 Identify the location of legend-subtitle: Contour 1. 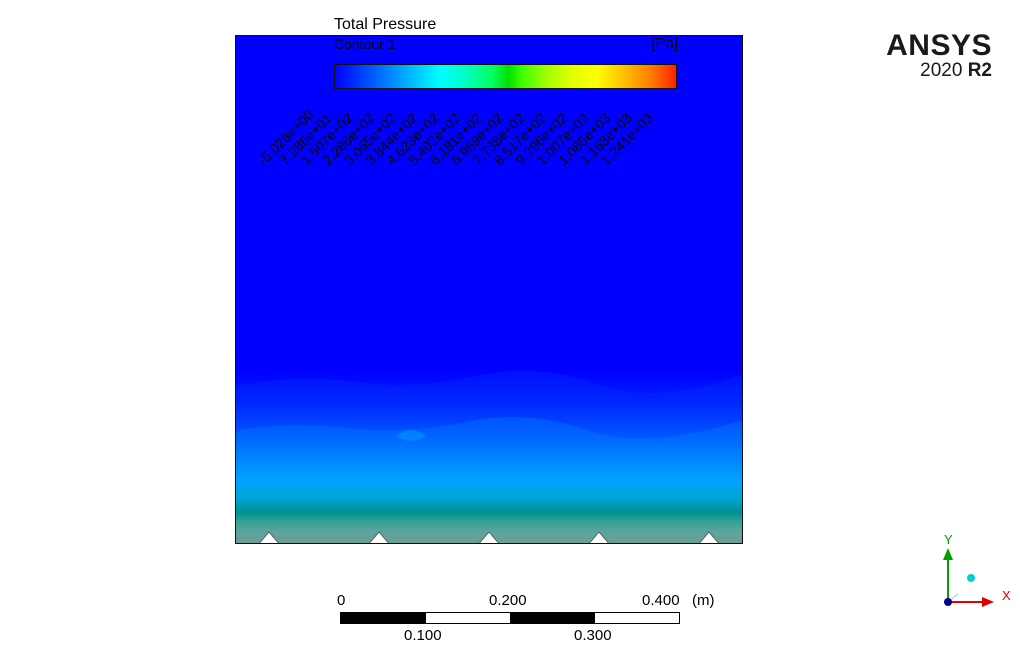
(365, 44).